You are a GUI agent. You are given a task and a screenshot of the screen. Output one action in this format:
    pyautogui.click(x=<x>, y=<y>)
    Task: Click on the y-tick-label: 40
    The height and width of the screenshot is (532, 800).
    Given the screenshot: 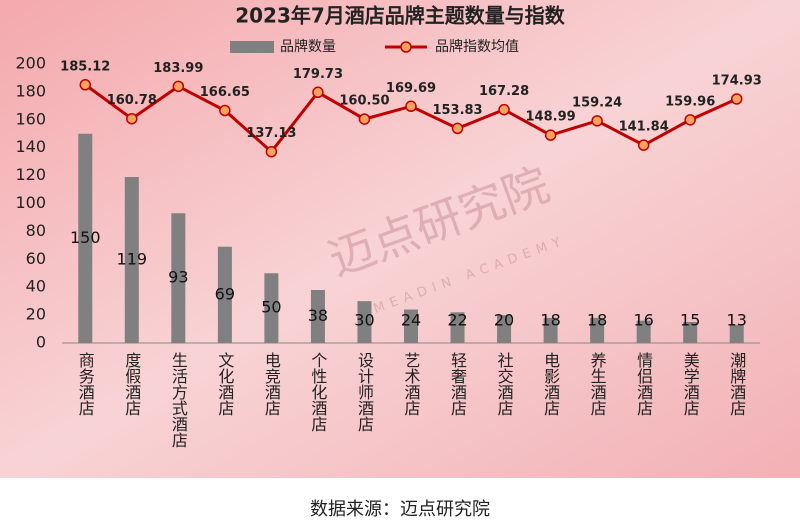 What is the action you would take?
    pyautogui.click(x=36, y=286)
    